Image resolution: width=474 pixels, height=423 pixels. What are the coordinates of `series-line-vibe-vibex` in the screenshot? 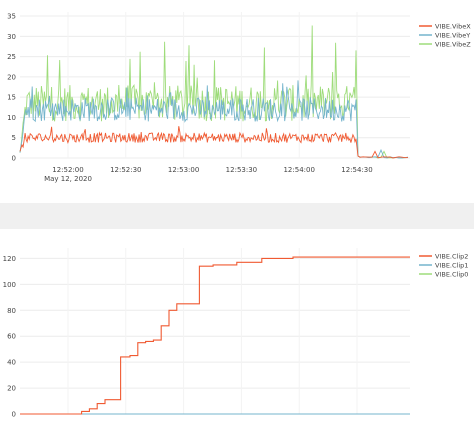 It's located at (214, 142).